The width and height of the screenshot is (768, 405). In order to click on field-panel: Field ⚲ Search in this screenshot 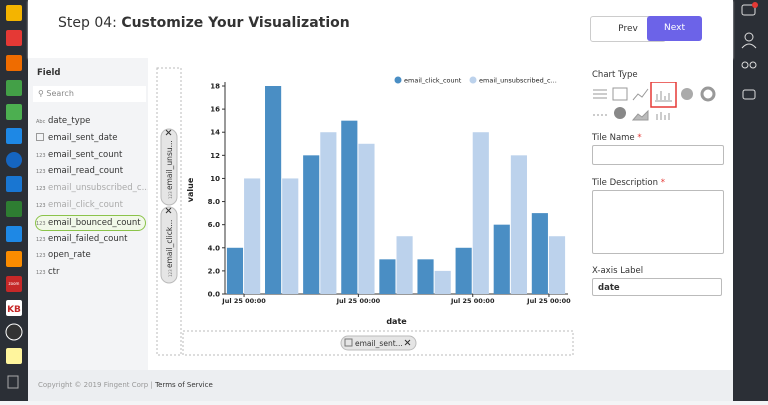, I will do `click(88, 214)`.